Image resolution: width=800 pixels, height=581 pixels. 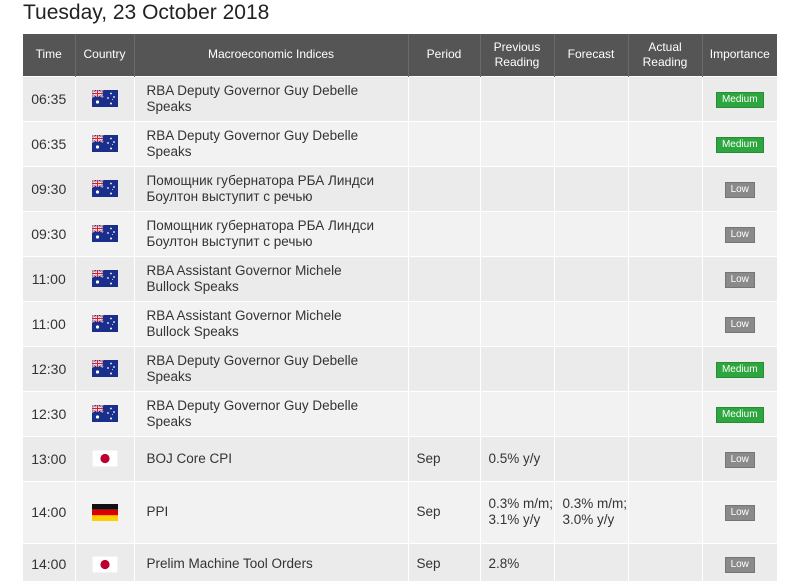 I want to click on header-forecast: Forecast, so click(x=591, y=55).